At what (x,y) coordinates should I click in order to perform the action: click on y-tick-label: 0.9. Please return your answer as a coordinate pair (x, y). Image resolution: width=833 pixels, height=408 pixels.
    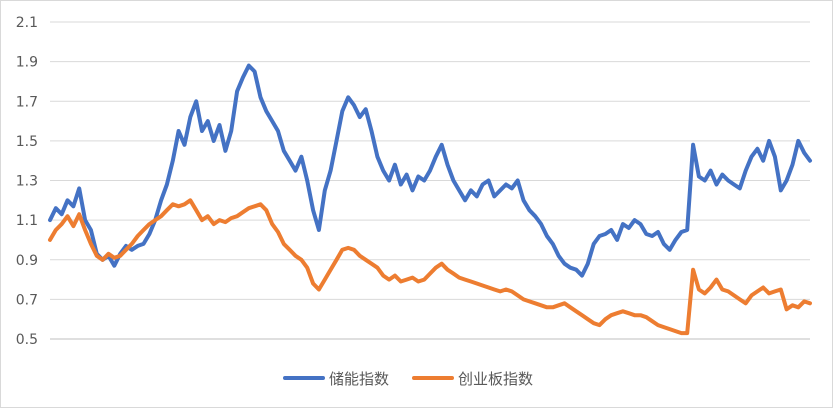
    Looking at the image, I should click on (27, 261).